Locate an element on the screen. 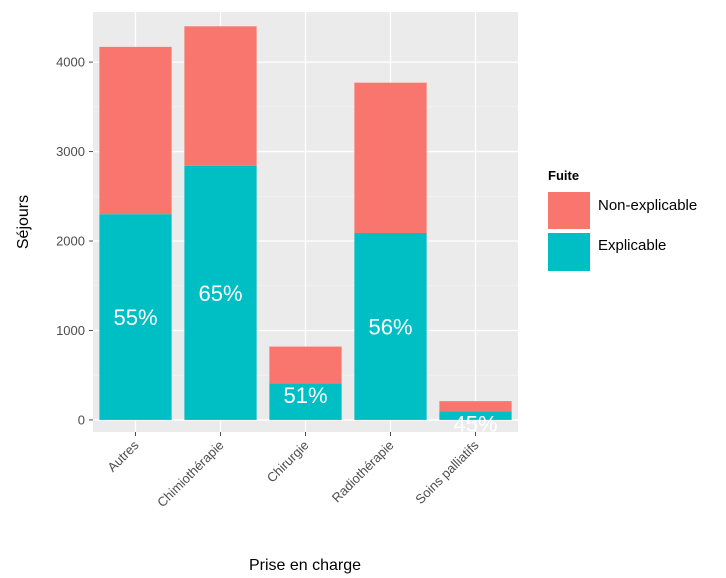 The height and width of the screenshot is (578, 726). bar-percent-label: 65% is located at coordinates (220, 293).